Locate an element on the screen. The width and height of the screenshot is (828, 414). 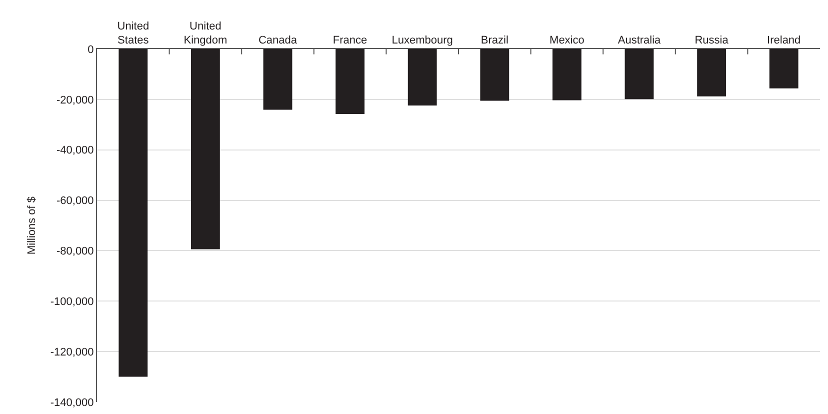
y-tick-label: -60,000 is located at coordinates (75, 201).